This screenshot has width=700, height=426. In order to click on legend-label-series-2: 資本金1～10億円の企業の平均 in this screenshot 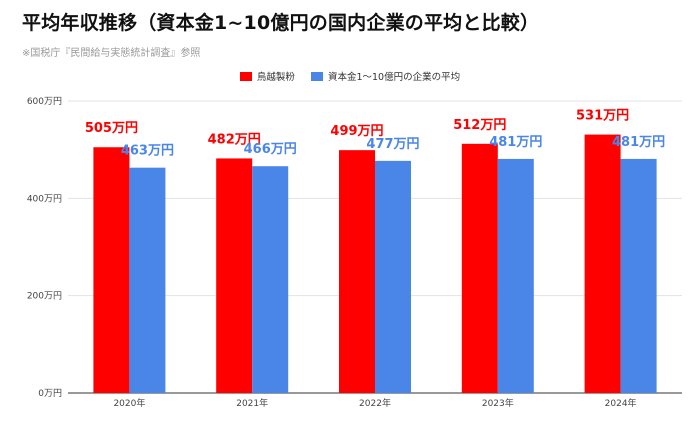, I will do `click(394, 77)`.